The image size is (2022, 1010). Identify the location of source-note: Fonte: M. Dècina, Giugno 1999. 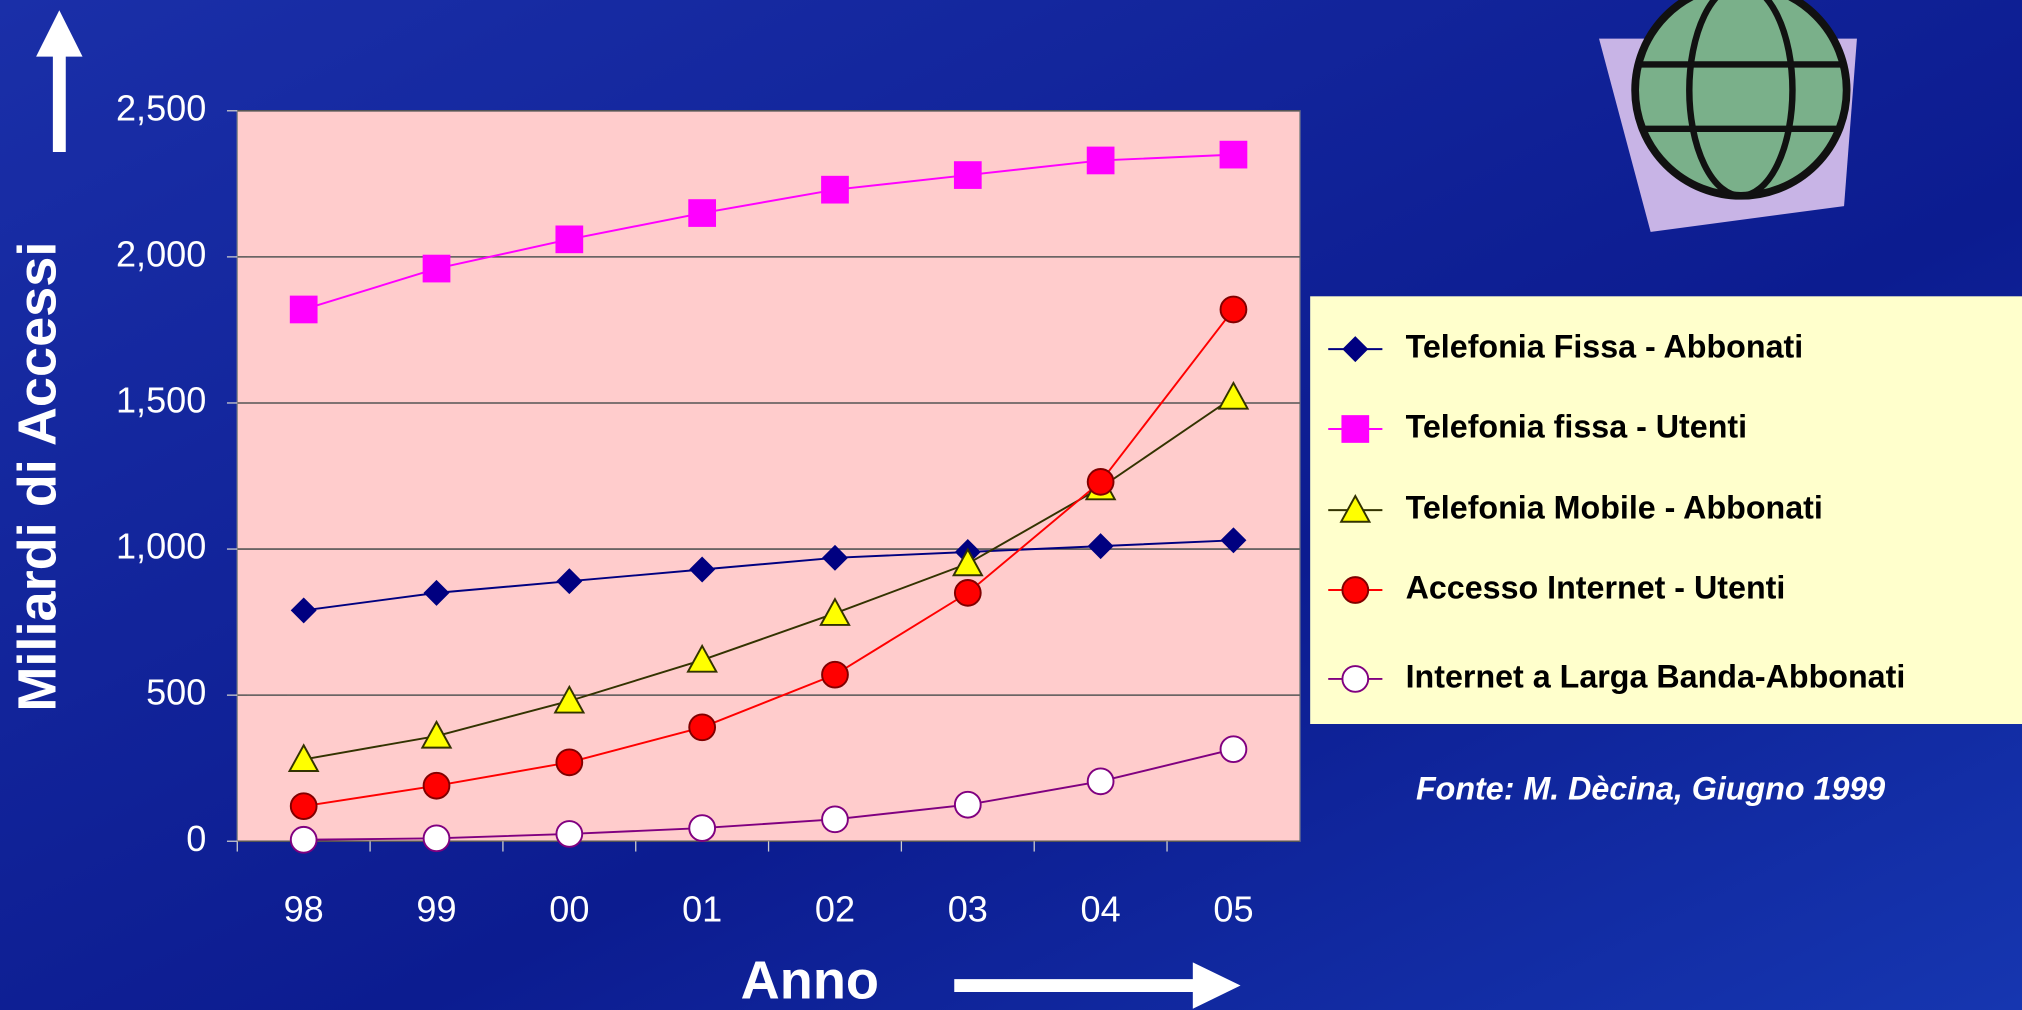
(1650, 789).